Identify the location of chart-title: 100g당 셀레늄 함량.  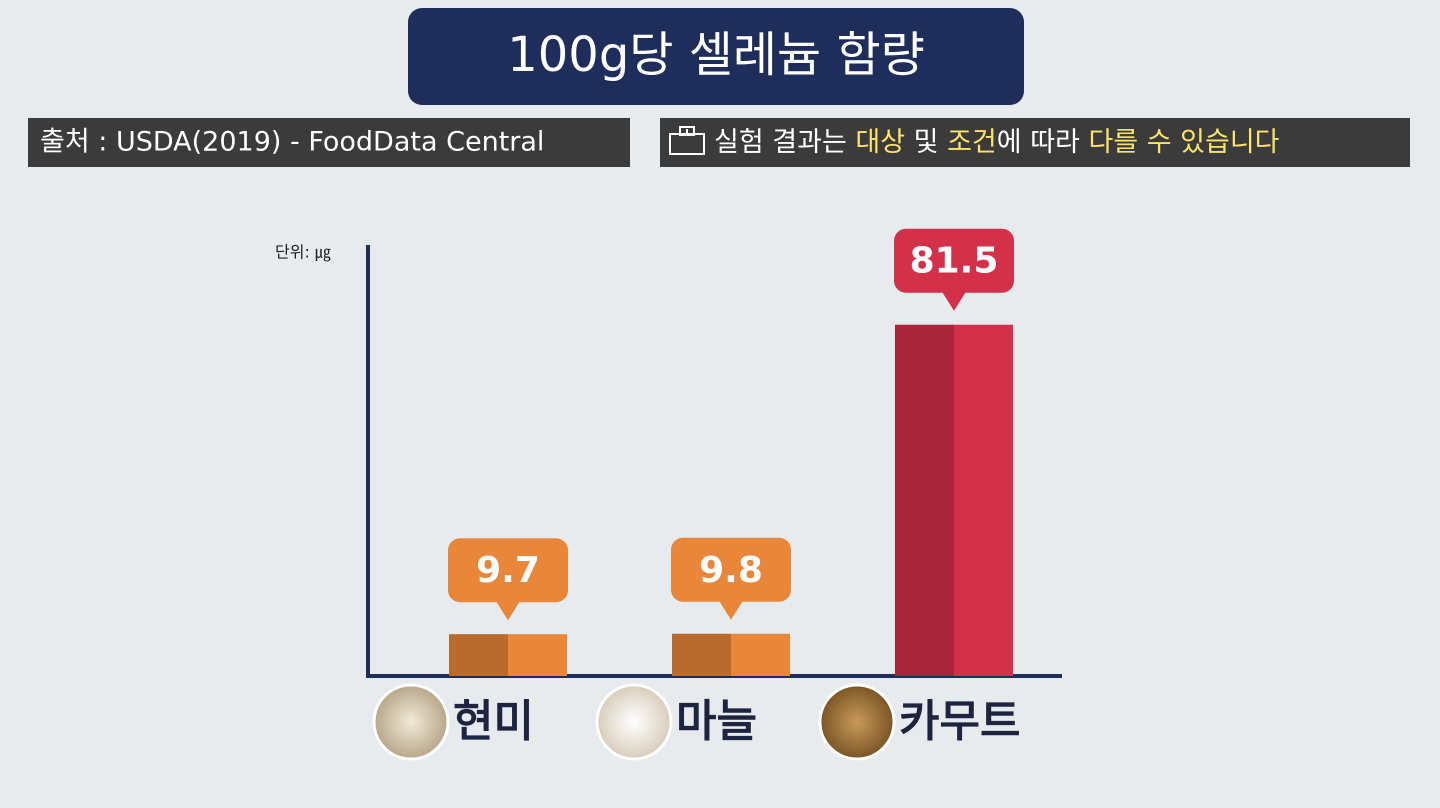
(716, 55).